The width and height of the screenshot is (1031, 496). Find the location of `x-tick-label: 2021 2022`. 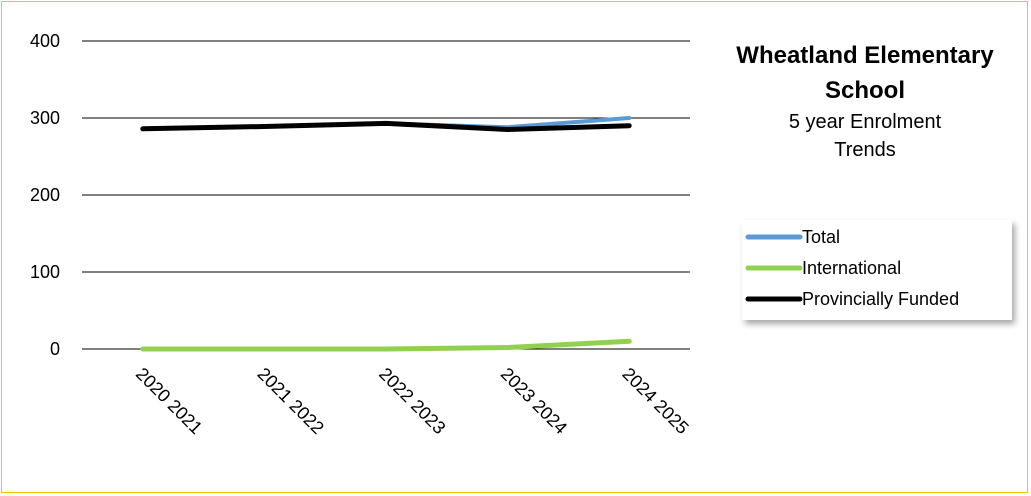

x-tick-label: 2021 2022 is located at coordinates (291, 401).